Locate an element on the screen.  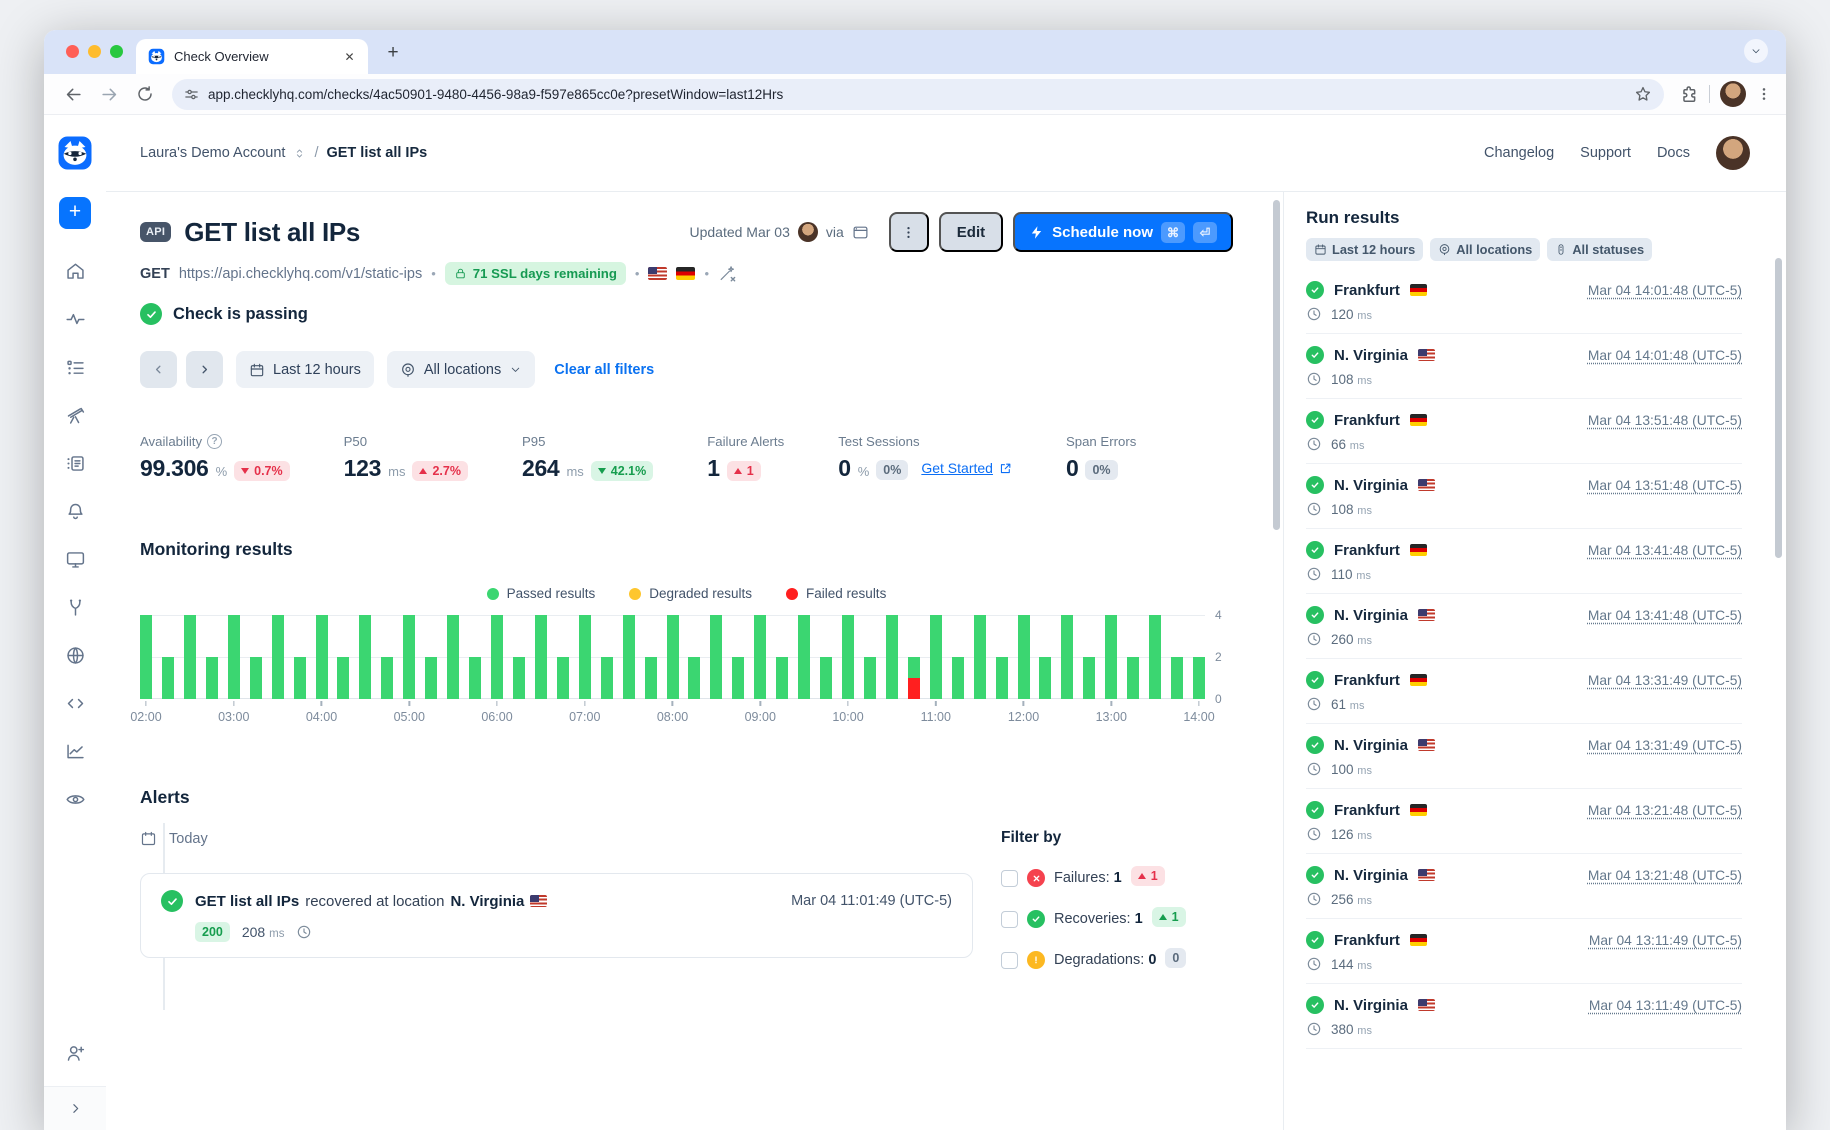
visual-monitoring-icon is located at coordinates (75, 799).